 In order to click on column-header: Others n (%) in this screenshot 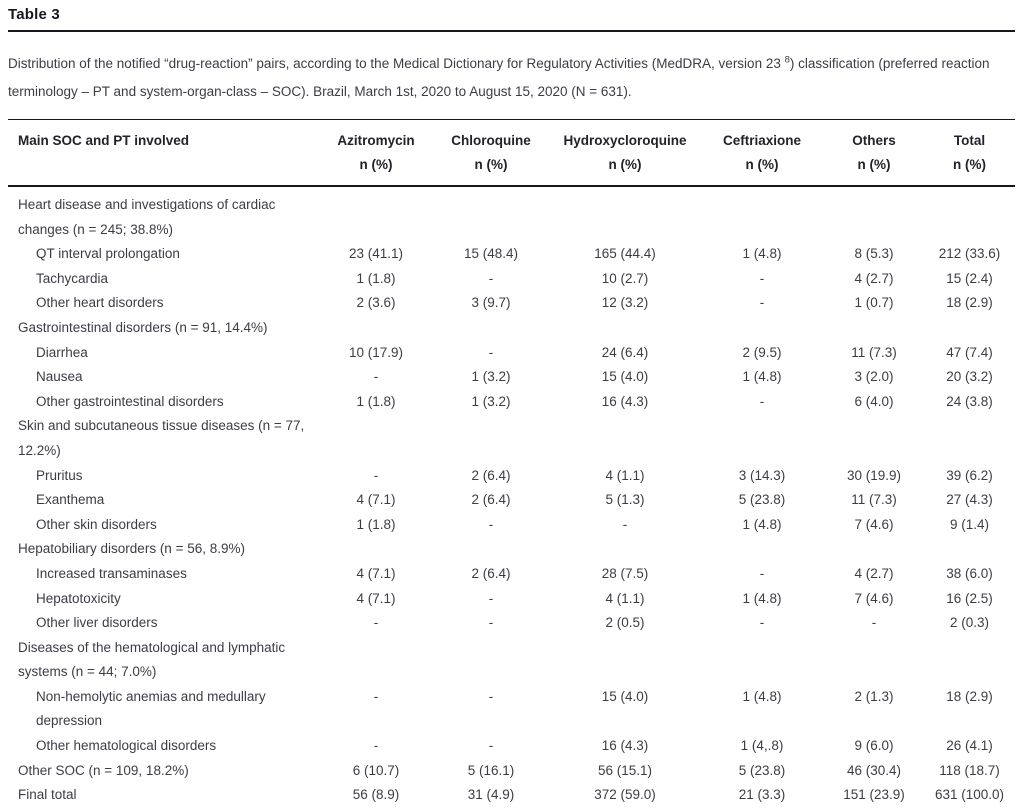, I will do `click(874, 153)`.